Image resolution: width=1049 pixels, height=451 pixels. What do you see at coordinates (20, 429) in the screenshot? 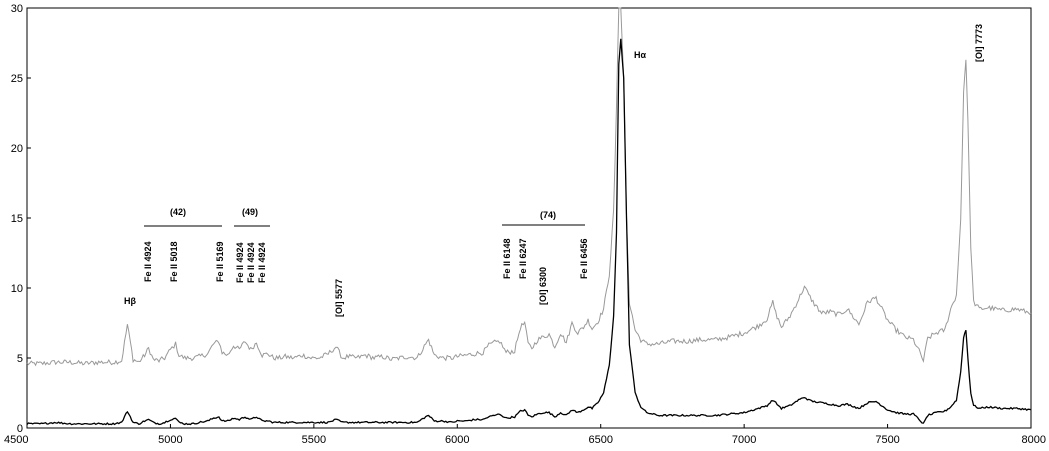
I see `y-tick-label: 0` at bounding box center [20, 429].